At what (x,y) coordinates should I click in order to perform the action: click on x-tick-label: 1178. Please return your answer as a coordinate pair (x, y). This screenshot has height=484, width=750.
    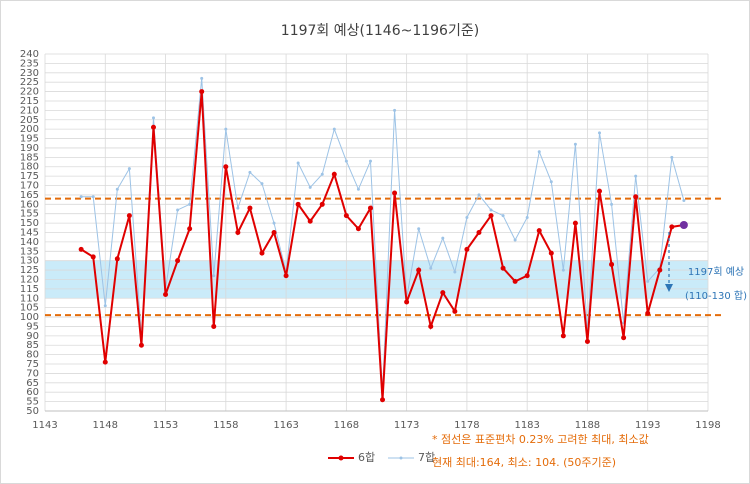
    Looking at the image, I should click on (466, 425).